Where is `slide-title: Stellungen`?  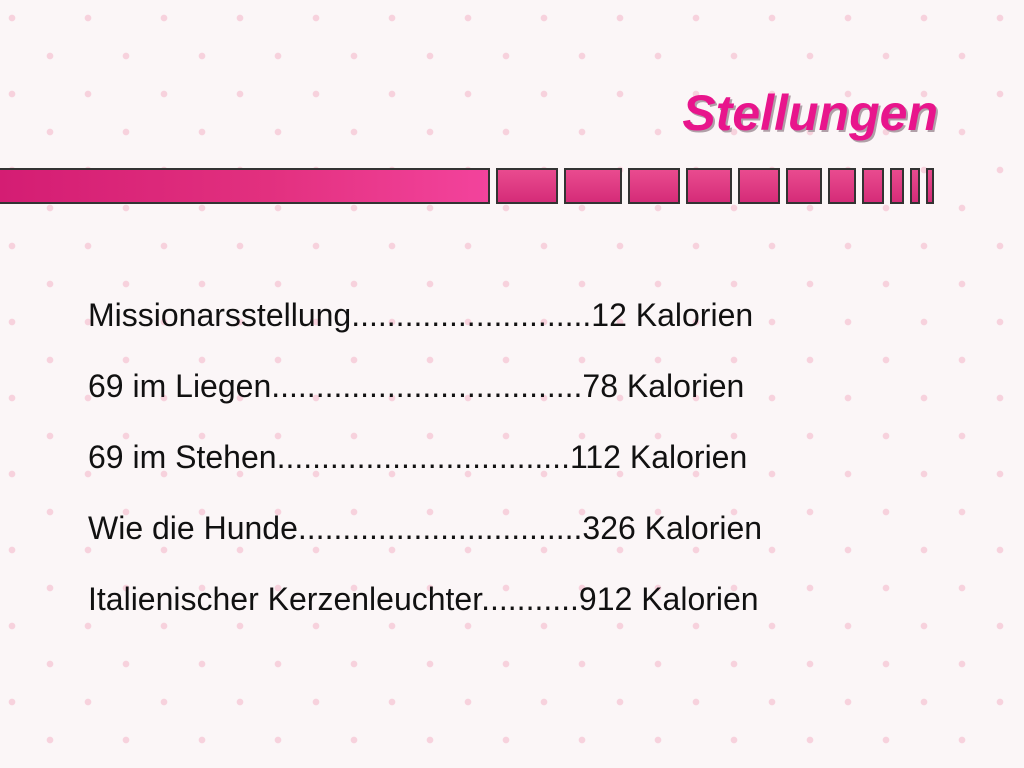 slide-title: Stellungen is located at coordinates (810, 113).